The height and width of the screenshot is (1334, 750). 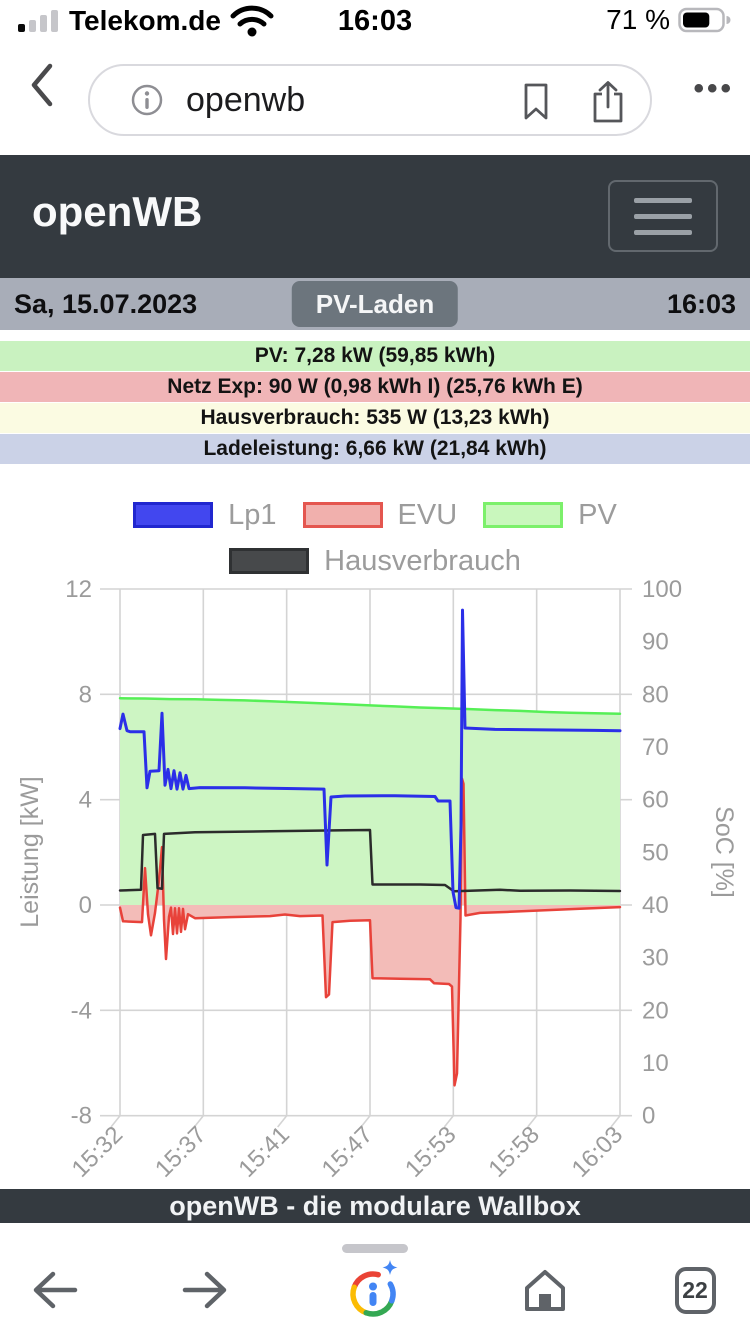 I want to click on legend-label: PV, so click(x=597, y=514).